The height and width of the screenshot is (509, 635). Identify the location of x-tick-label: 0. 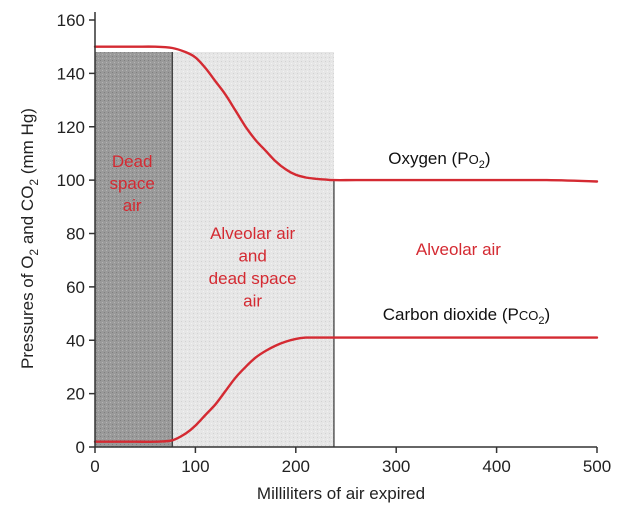
(94, 466).